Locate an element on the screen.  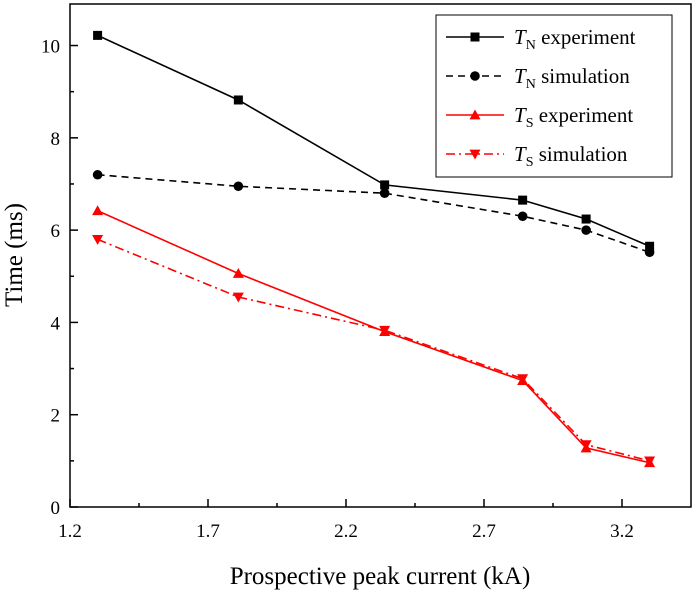
legend-label: TN experiment is located at coordinates (575, 39).